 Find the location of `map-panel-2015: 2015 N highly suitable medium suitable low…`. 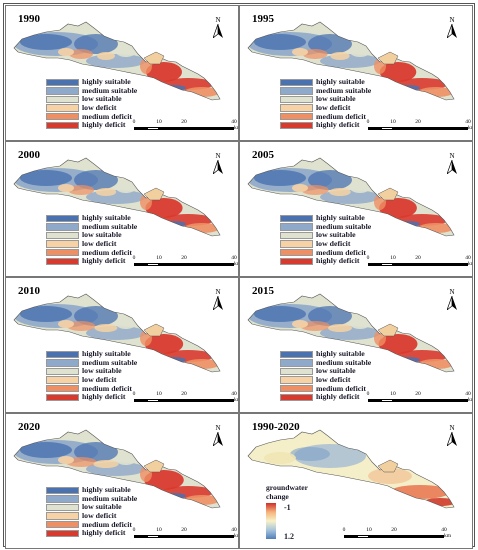

map-panel-2015: 2015 N highly suitable medium suitable low… is located at coordinates (356, 345).